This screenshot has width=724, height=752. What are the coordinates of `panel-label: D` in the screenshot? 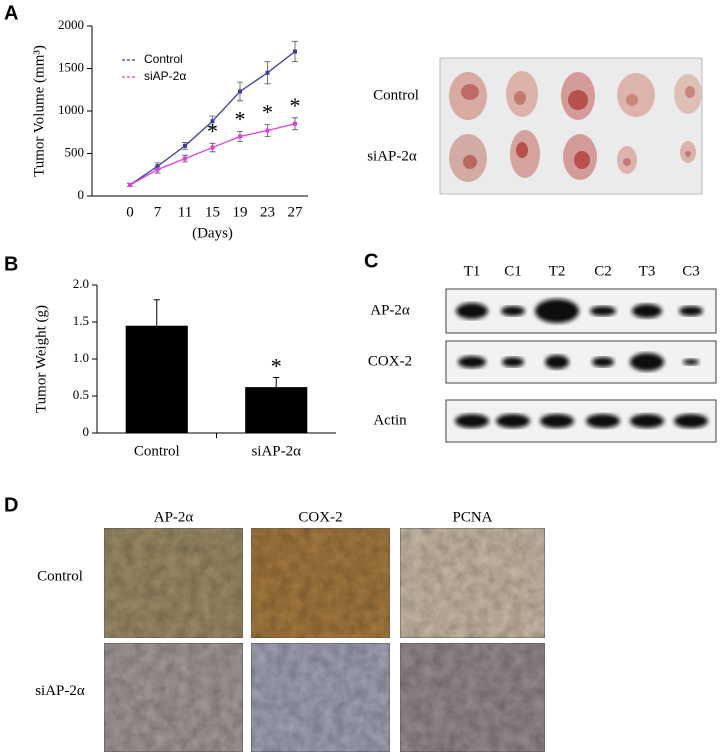 It's located at (11, 505).